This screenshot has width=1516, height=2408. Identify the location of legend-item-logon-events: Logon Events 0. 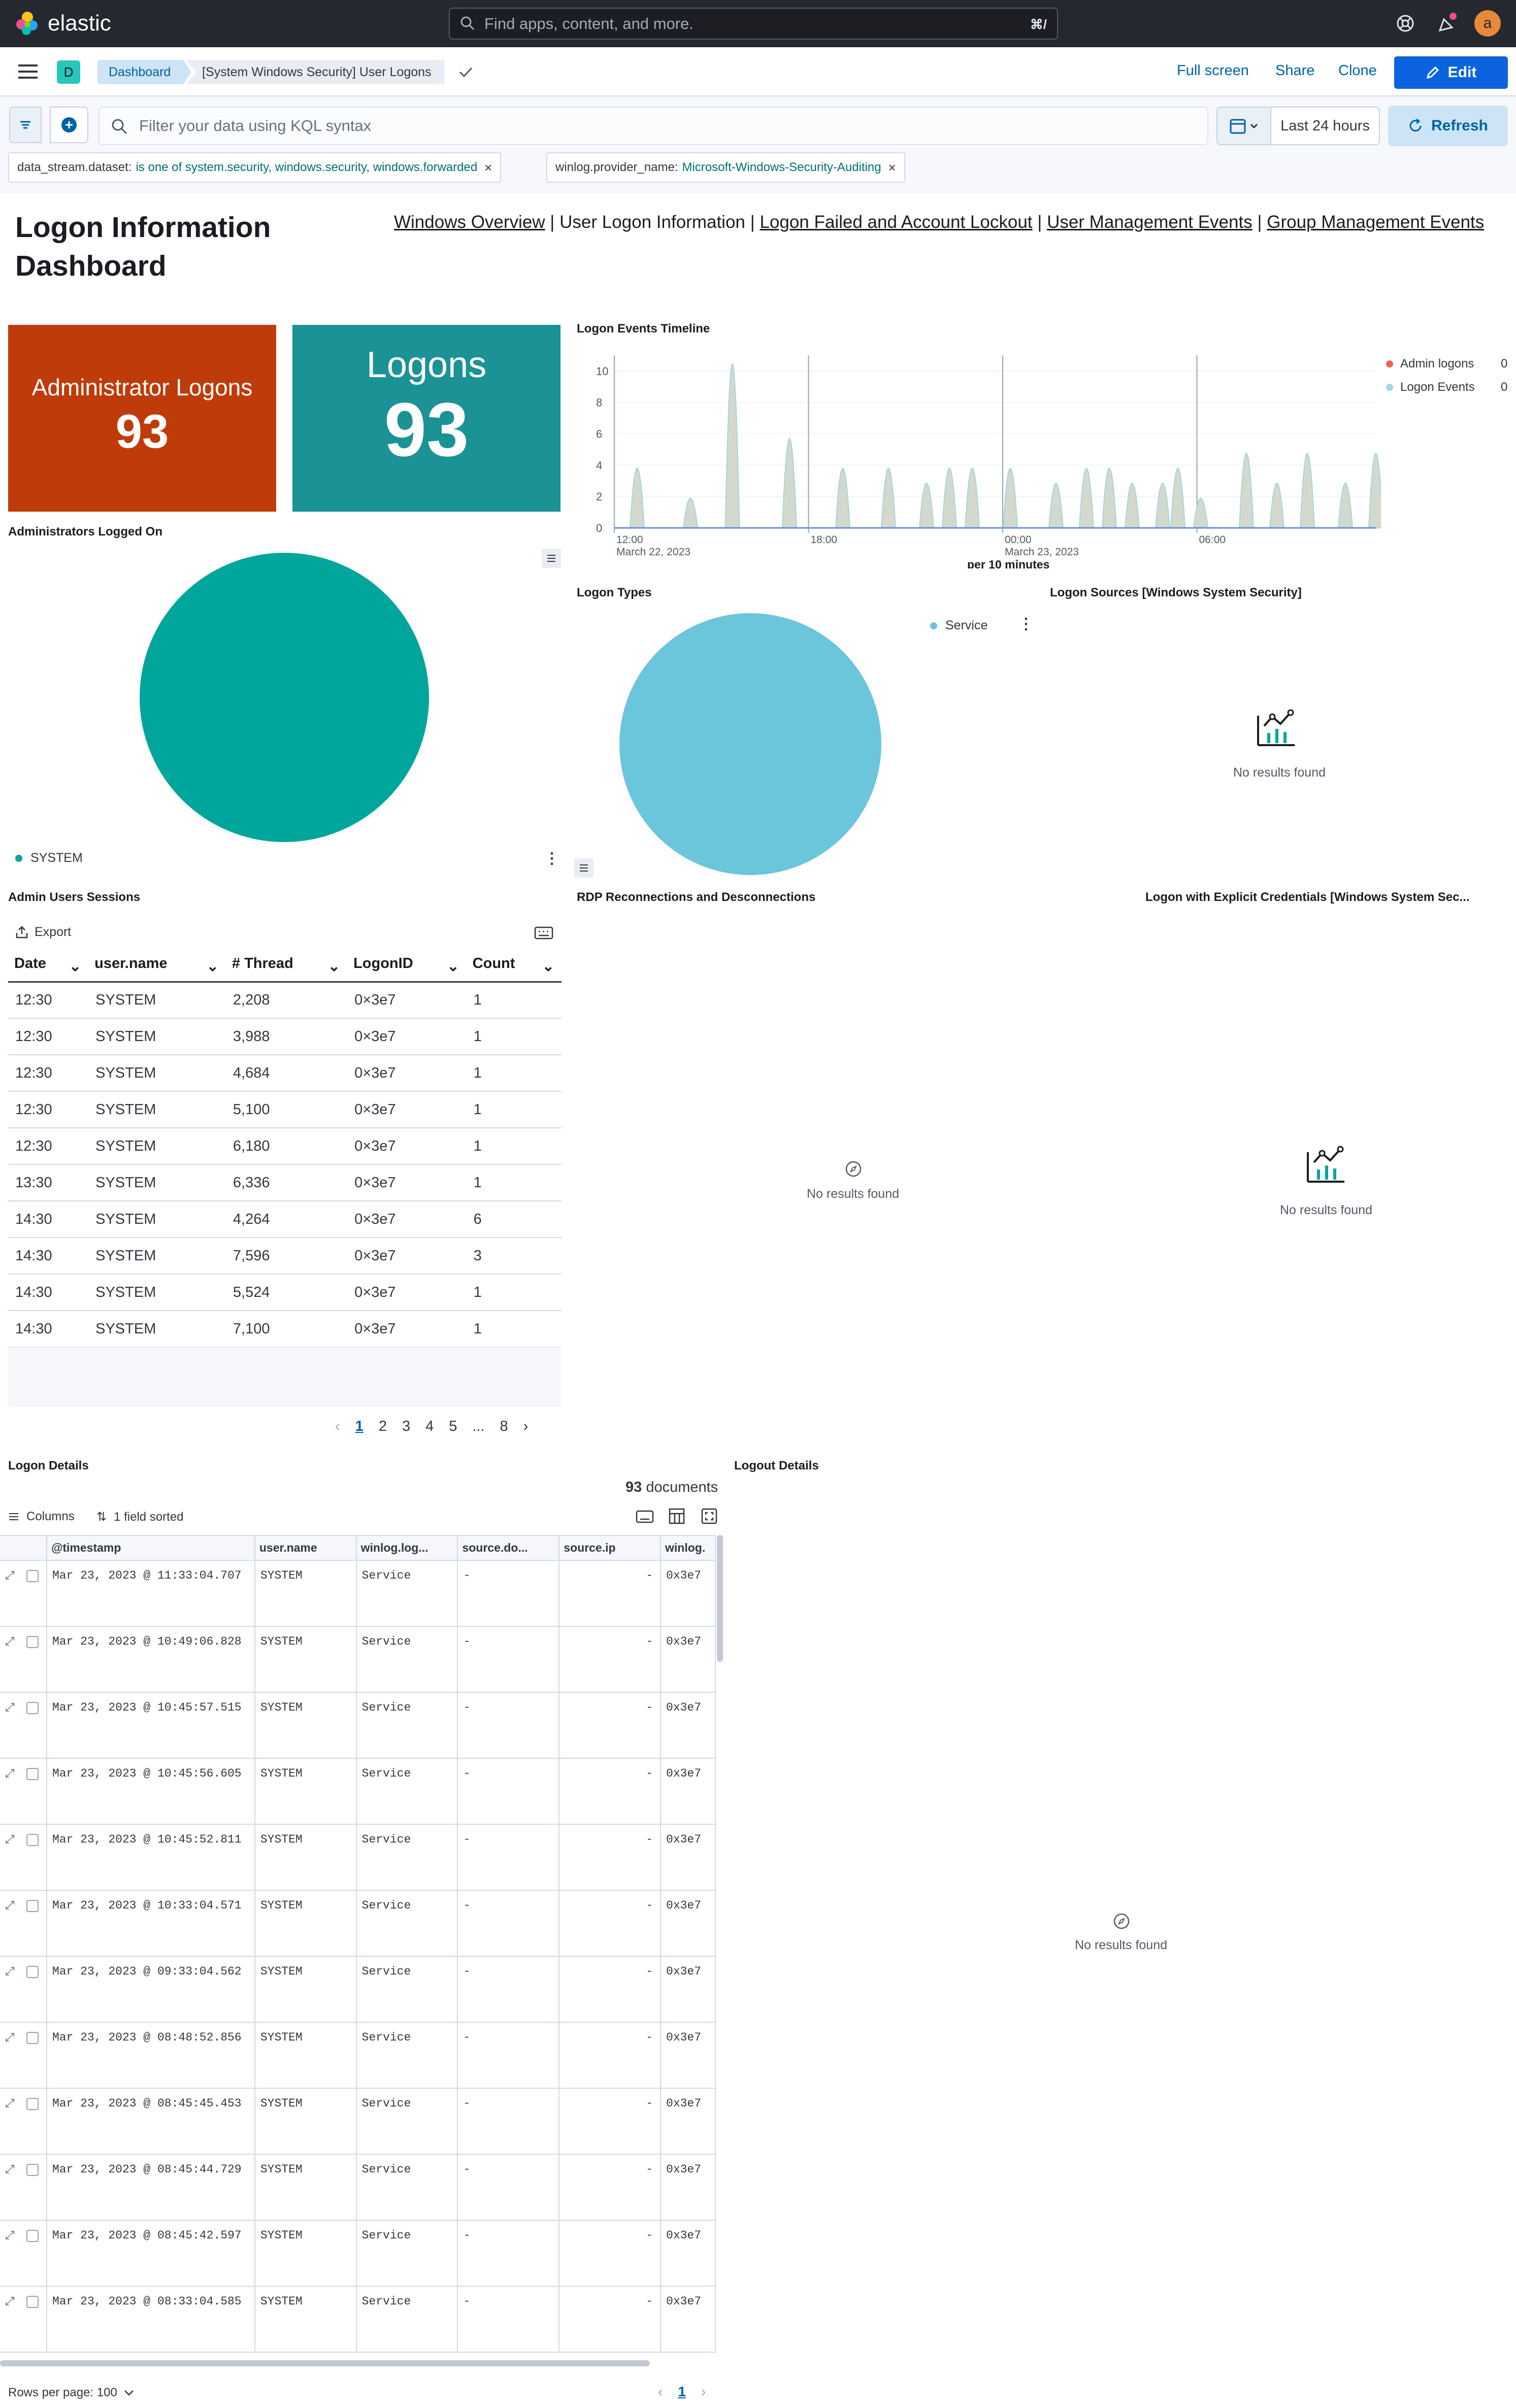
(1446, 387).